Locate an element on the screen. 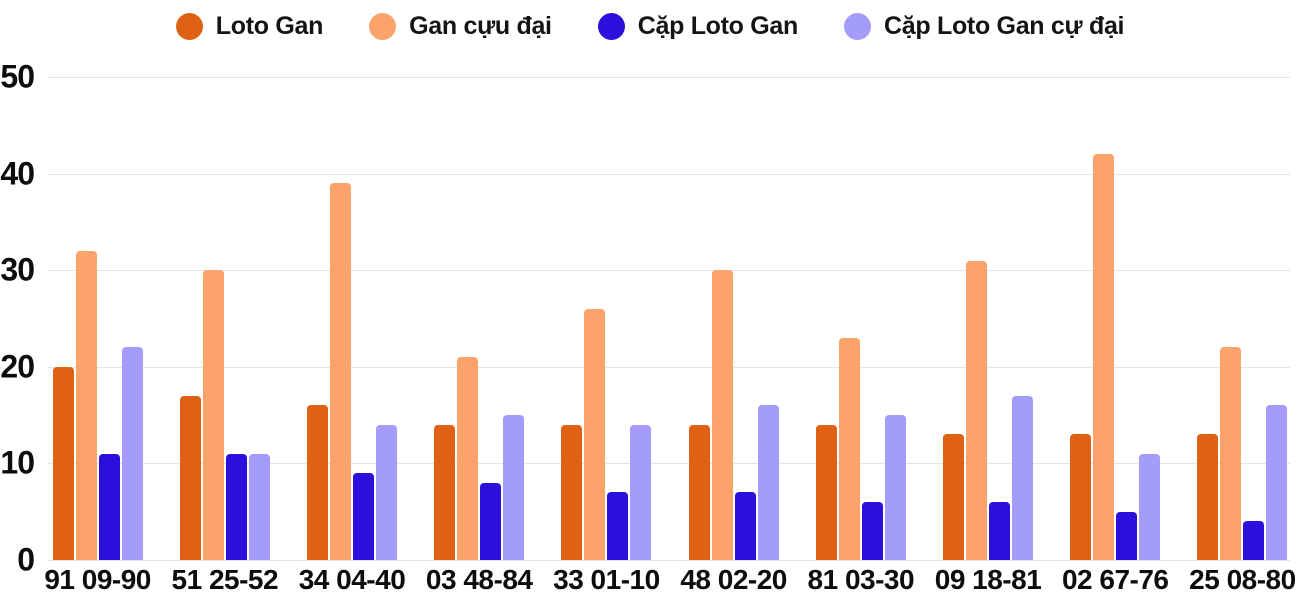  x-axis-category-label: 25 08-80 is located at coordinates (1242, 579).